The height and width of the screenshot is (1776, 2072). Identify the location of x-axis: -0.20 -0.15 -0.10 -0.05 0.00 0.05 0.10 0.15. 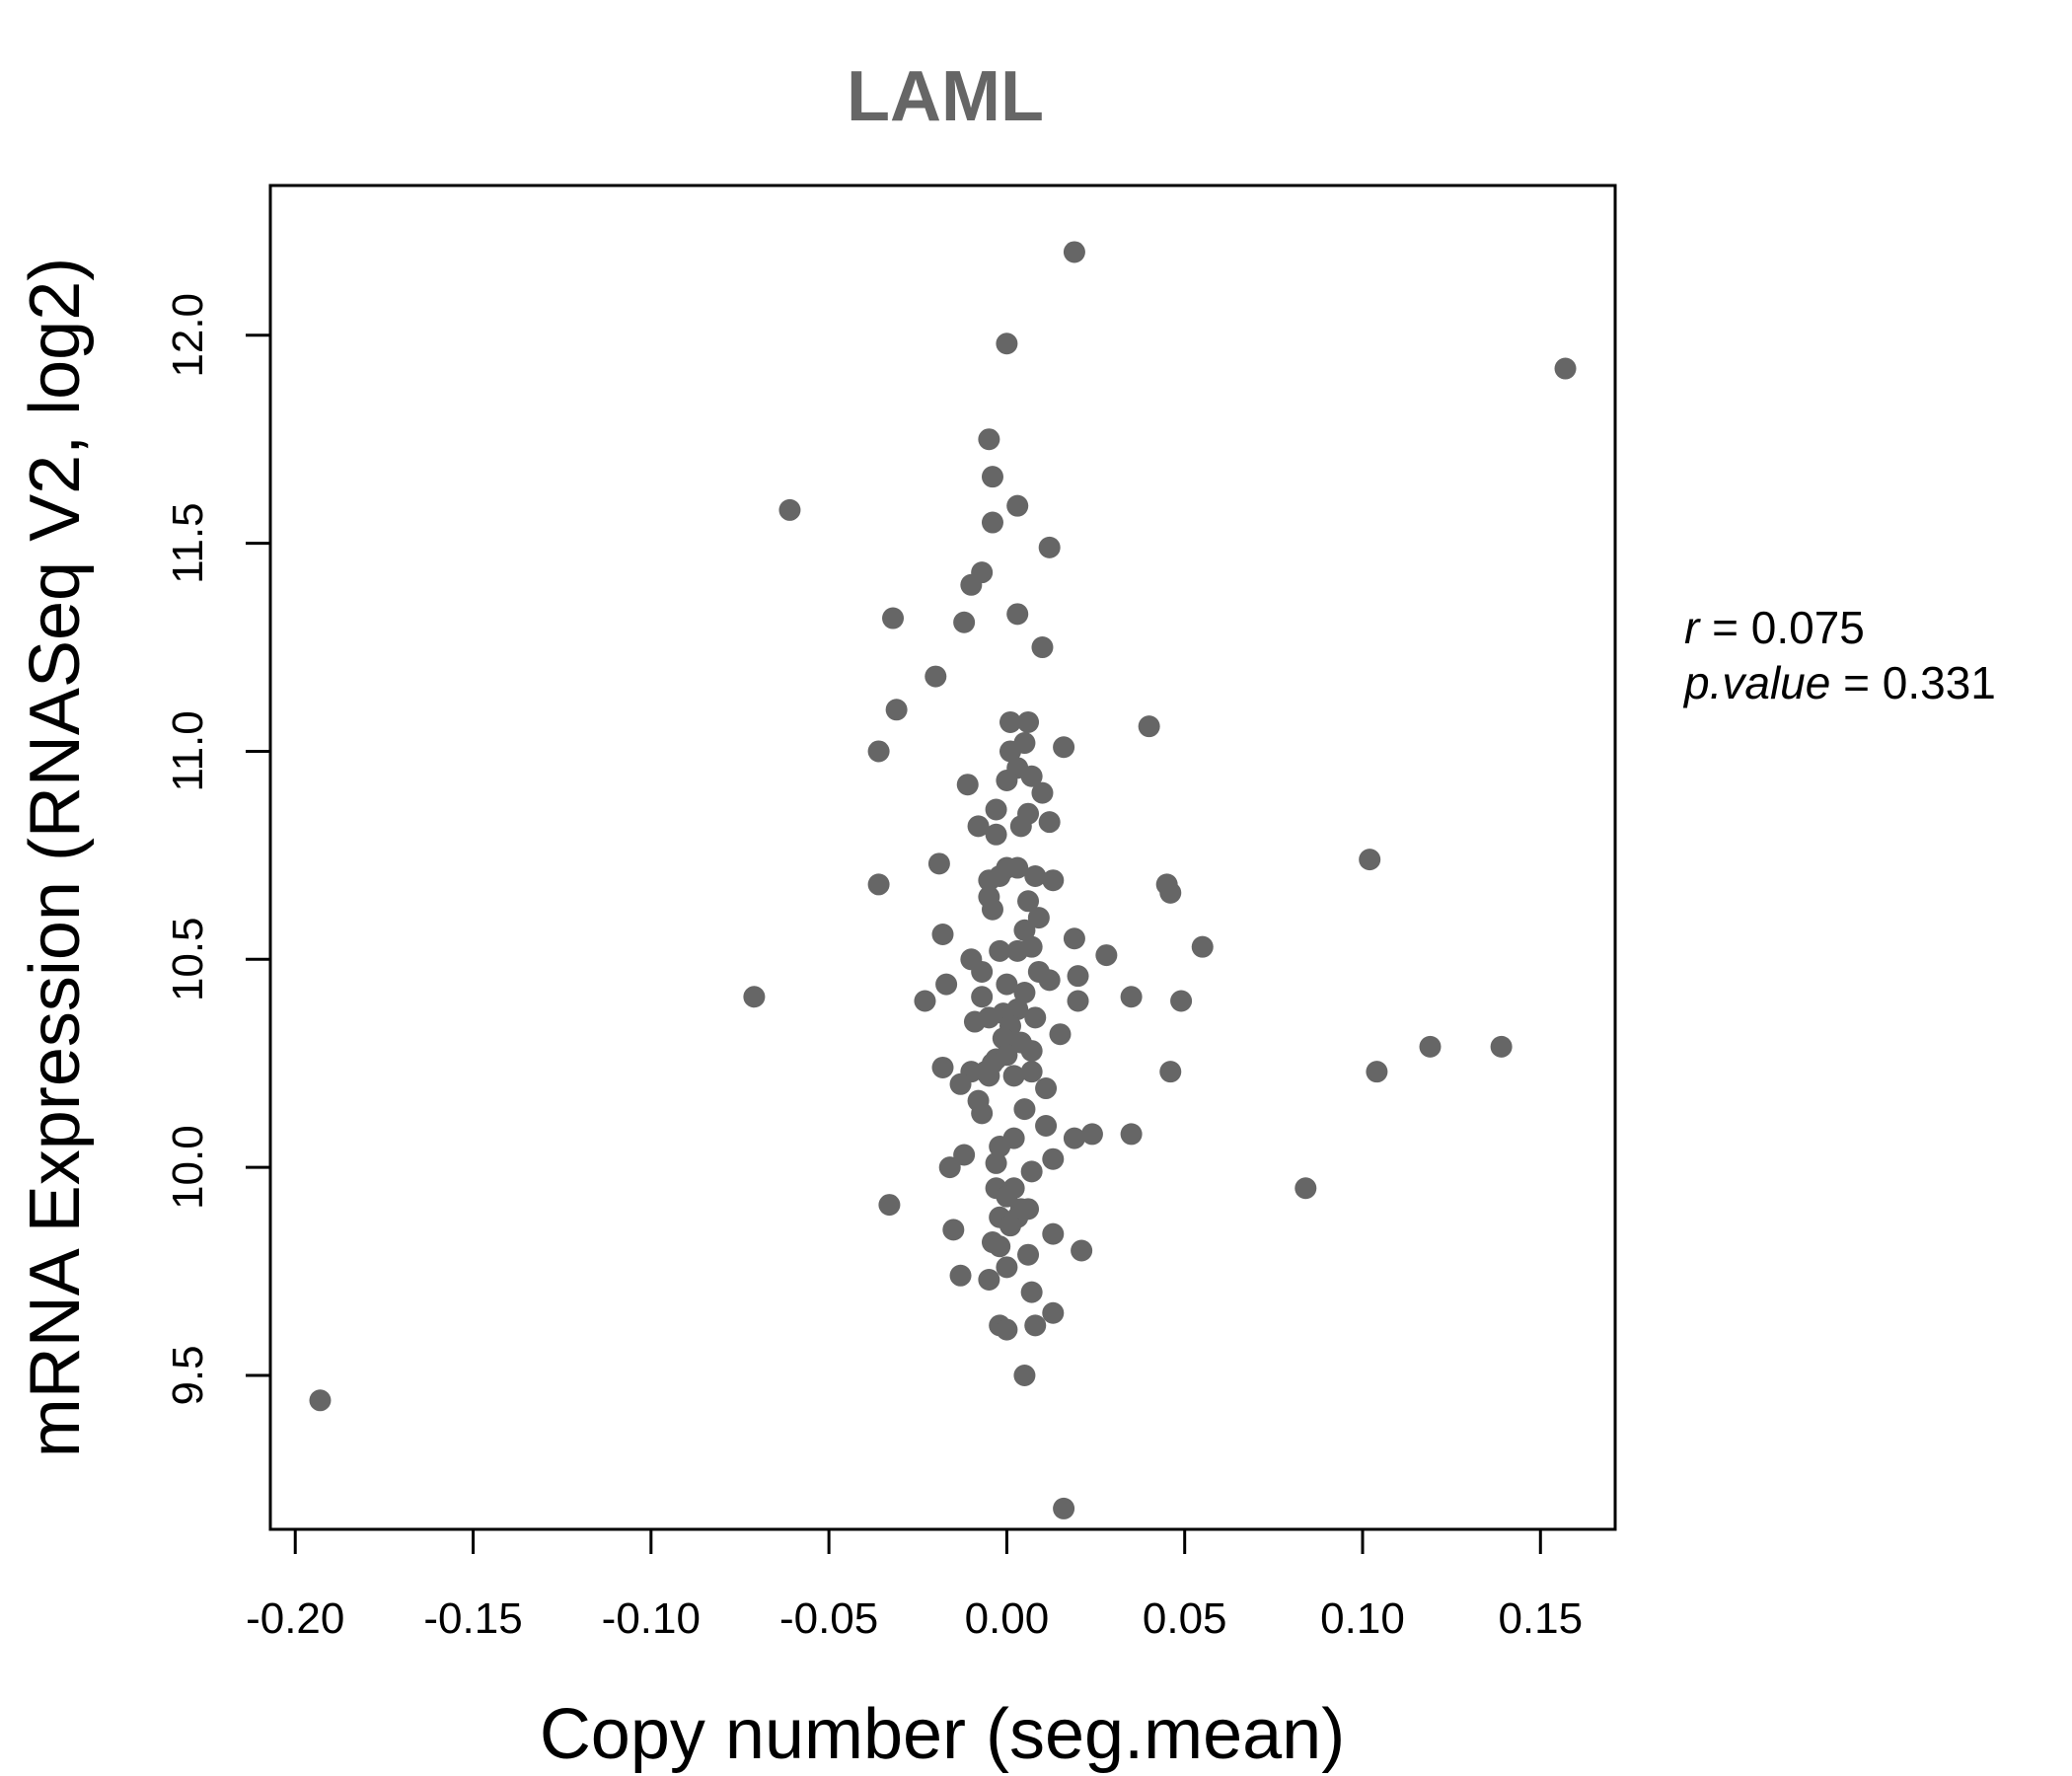
(915, 1585).